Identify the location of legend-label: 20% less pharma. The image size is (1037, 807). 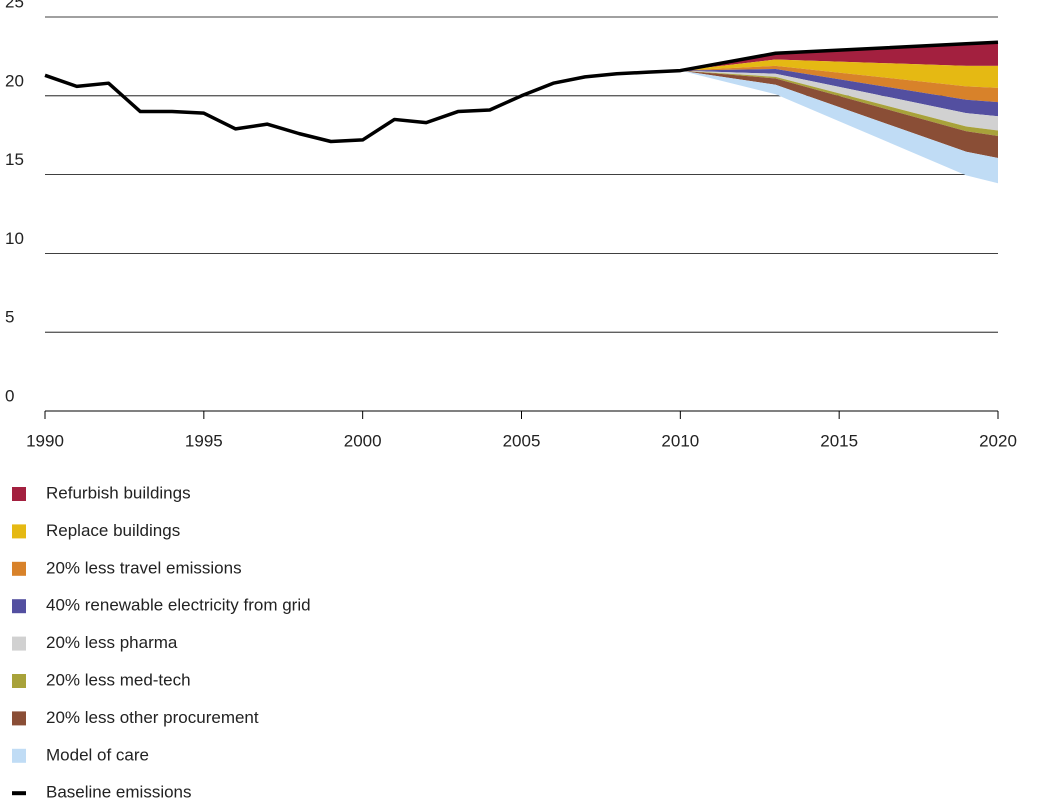
(112, 642).